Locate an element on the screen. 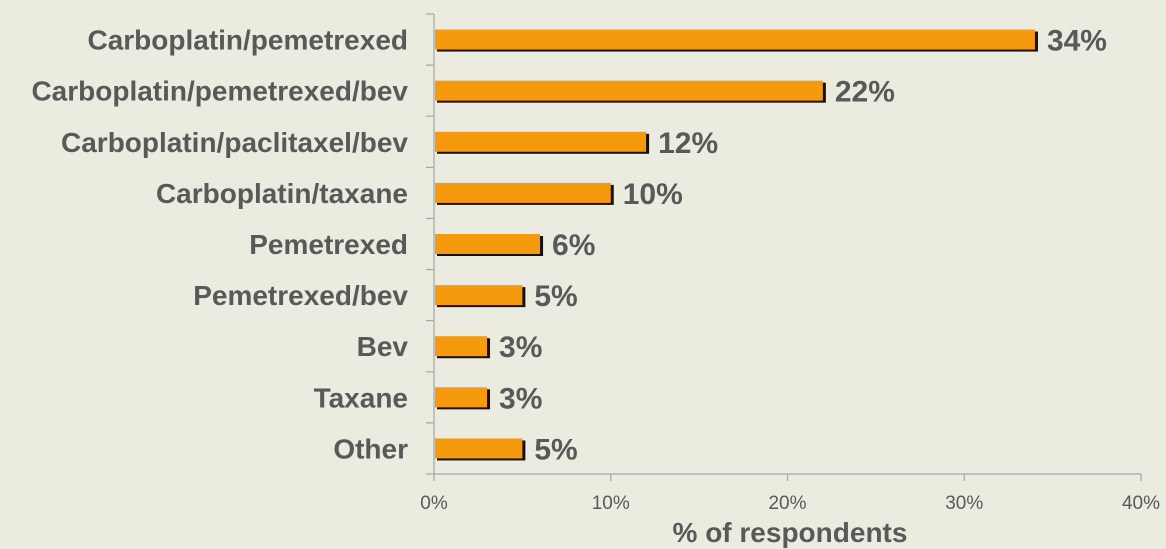  value-label: 34% is located at coordinates (1077, 41).